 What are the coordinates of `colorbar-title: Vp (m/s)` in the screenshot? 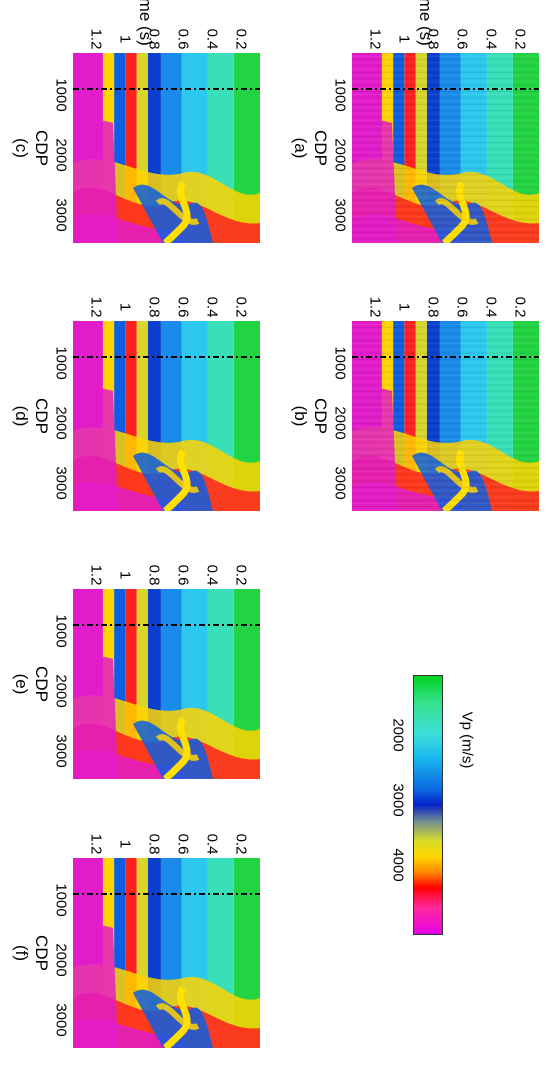 It's located at (467, 740).